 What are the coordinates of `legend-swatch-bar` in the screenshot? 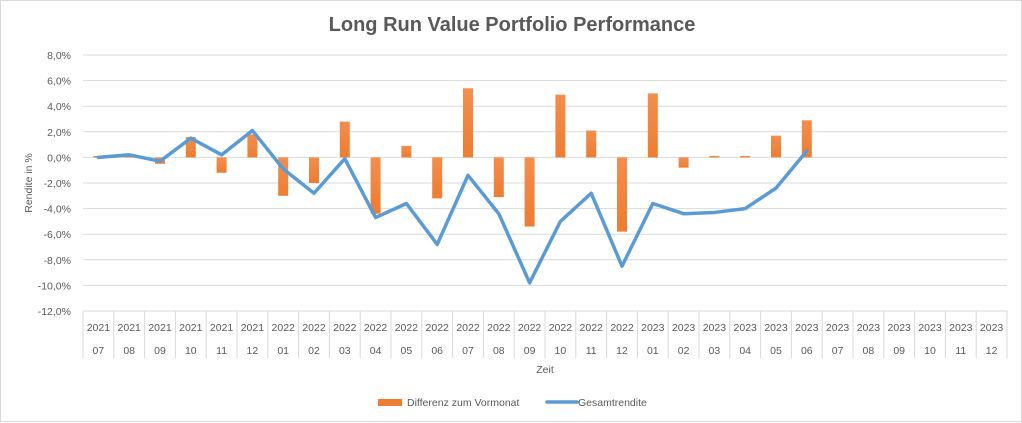 It's located at (390, 402).